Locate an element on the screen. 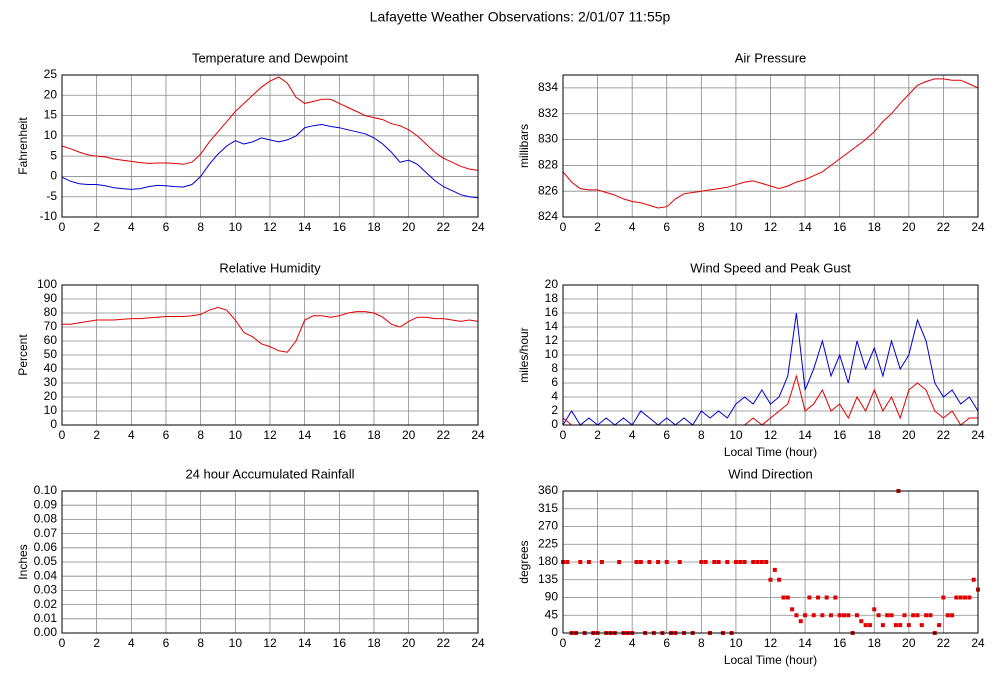 The image size is (1000, 680). y-tick-label: 0.00 is located at coordinates (46, 632).